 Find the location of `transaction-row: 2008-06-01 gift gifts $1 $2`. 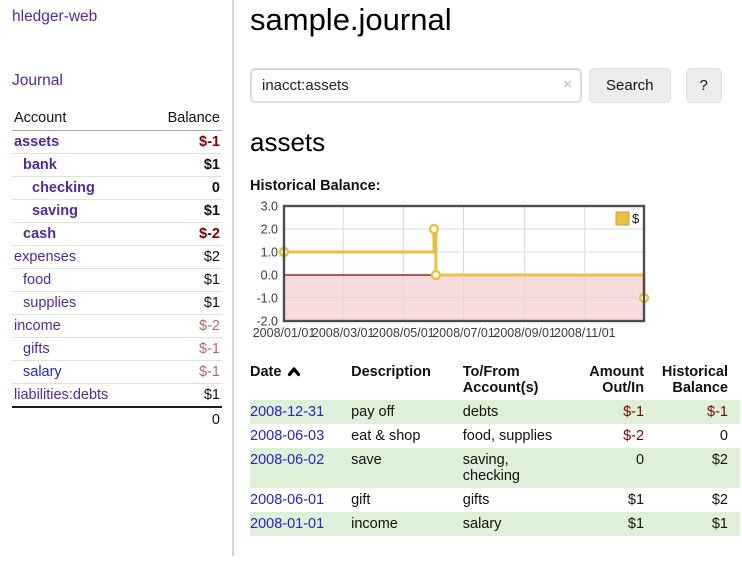

transaction-row: 2008-06-01 gift gifts $1 $2 is located at coordinates (495, 500).